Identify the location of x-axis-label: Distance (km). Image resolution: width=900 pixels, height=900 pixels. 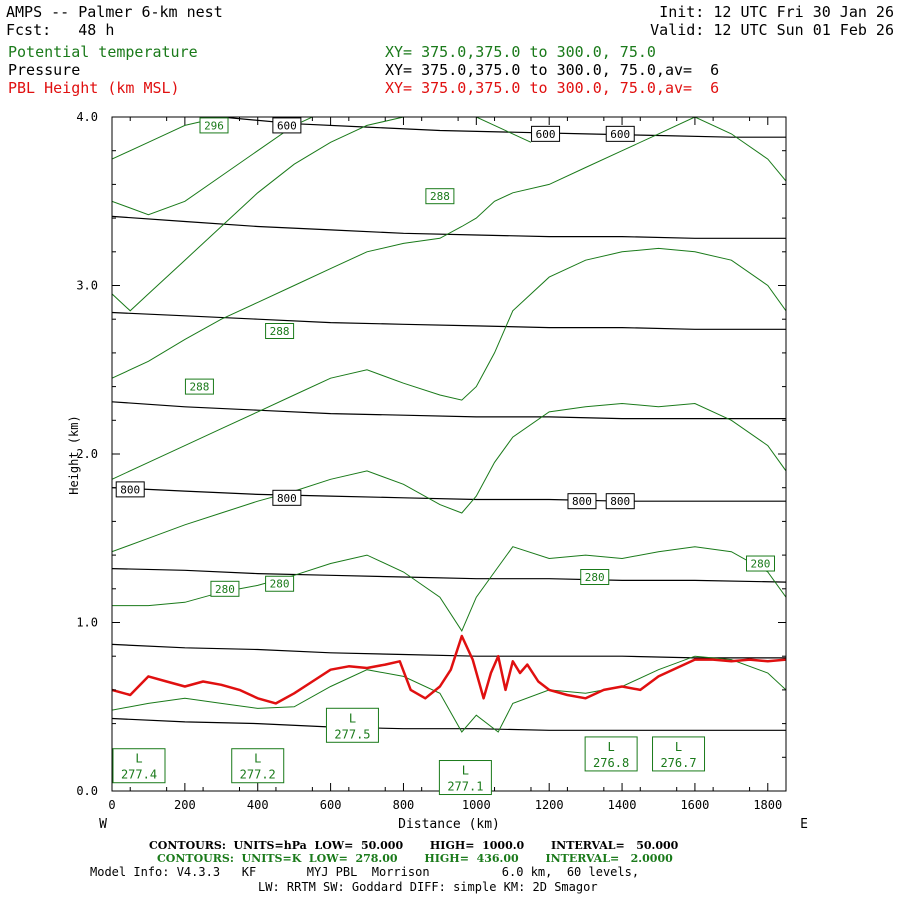
(449, 824).